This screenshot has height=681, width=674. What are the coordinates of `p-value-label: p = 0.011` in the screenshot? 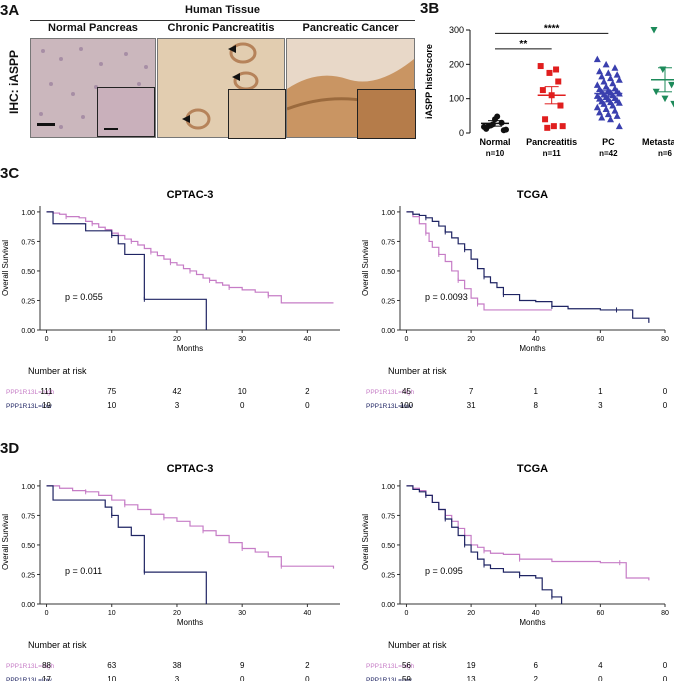 It's located at (83, 571).